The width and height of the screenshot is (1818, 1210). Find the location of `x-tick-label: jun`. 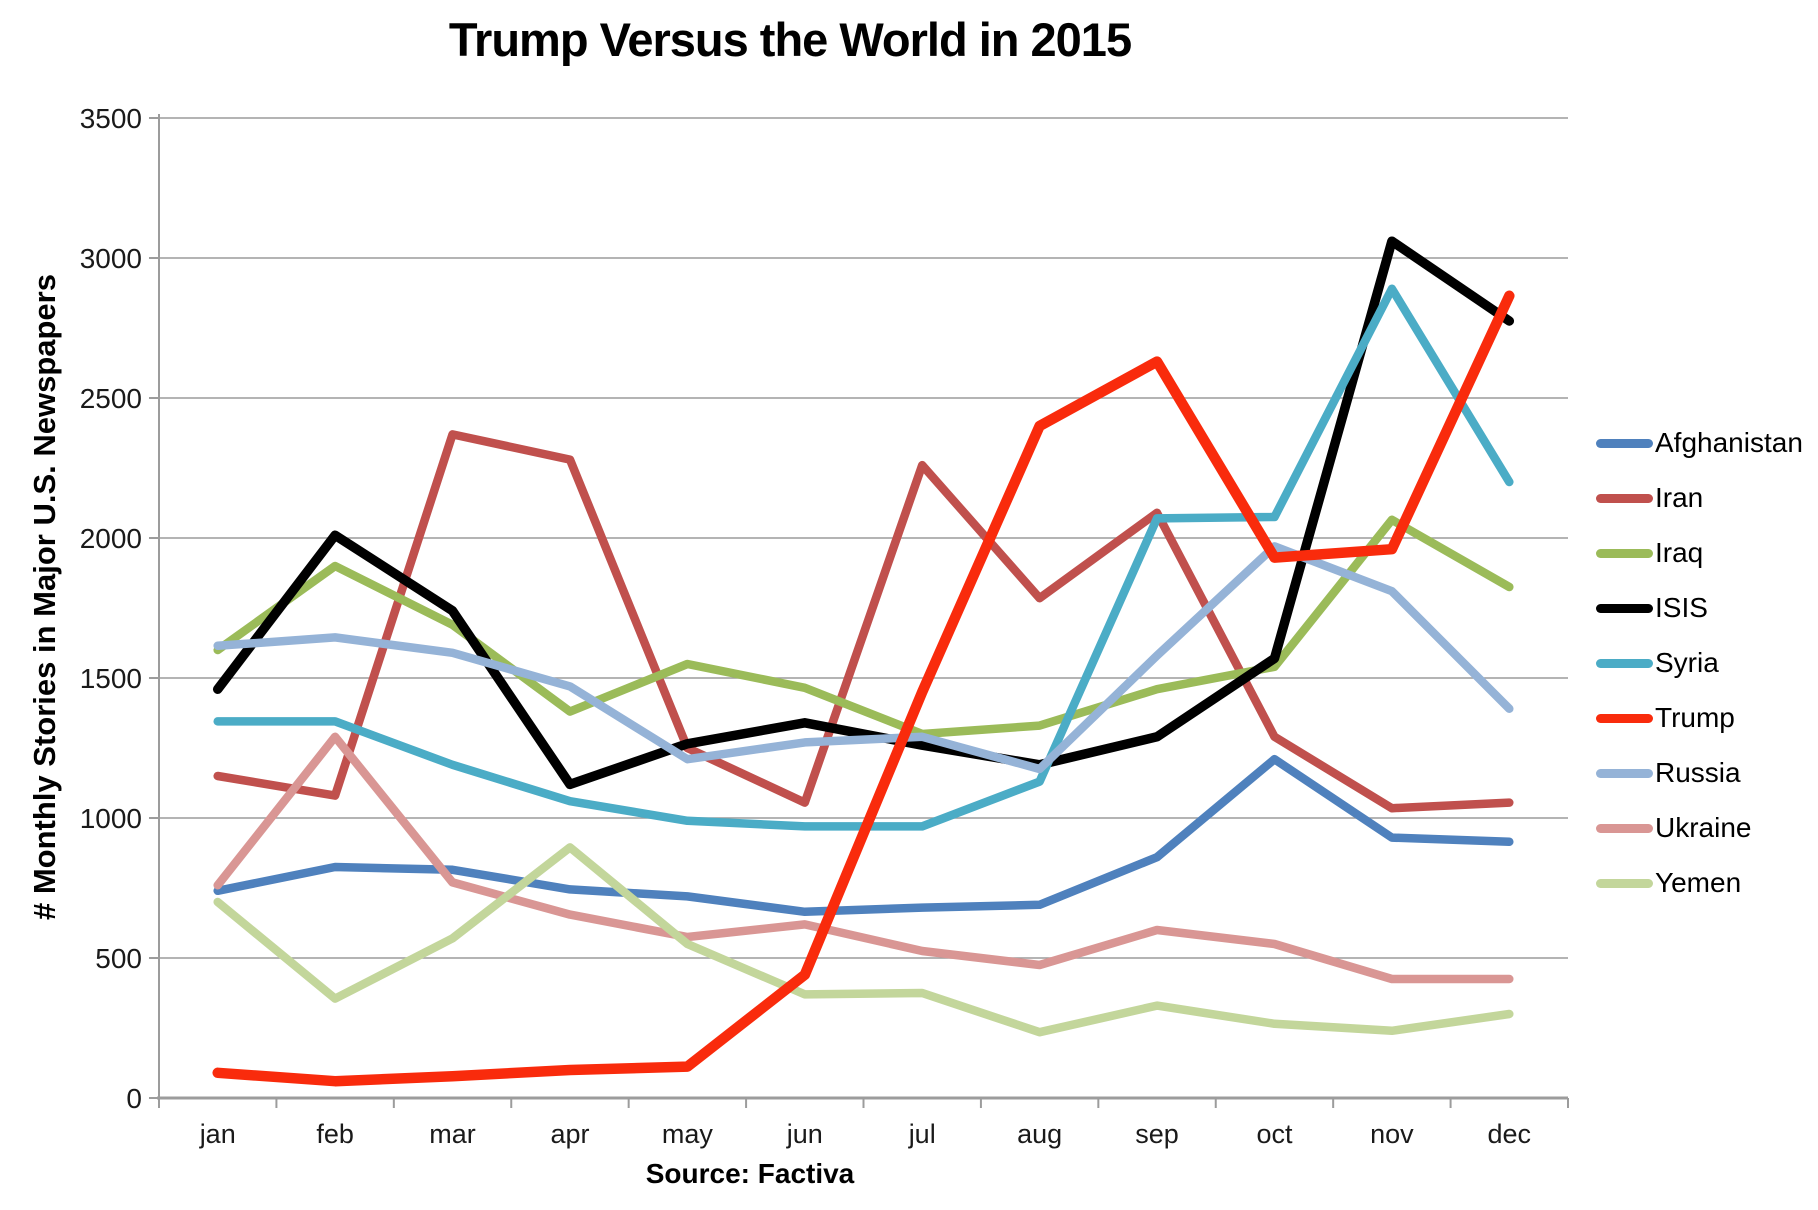

x-tick-label: jun is located at coordinates (804, 1134).